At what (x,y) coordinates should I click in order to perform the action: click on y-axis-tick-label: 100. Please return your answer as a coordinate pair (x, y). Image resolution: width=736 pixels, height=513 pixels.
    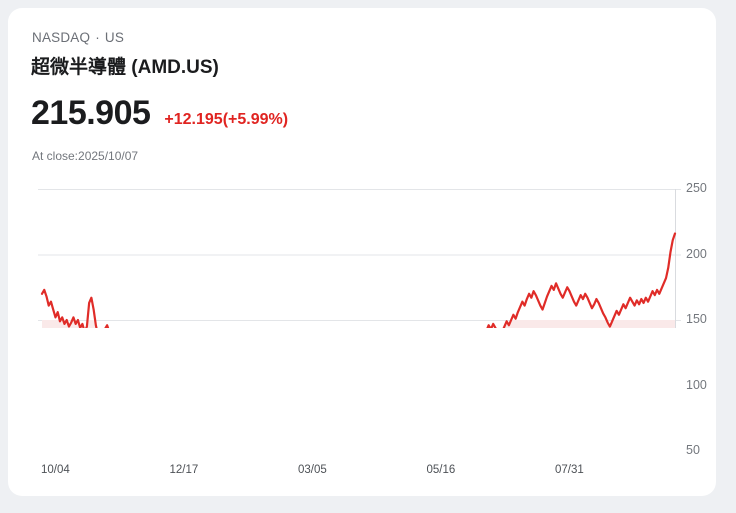
    Looking at the image, I should click on (696, 384).